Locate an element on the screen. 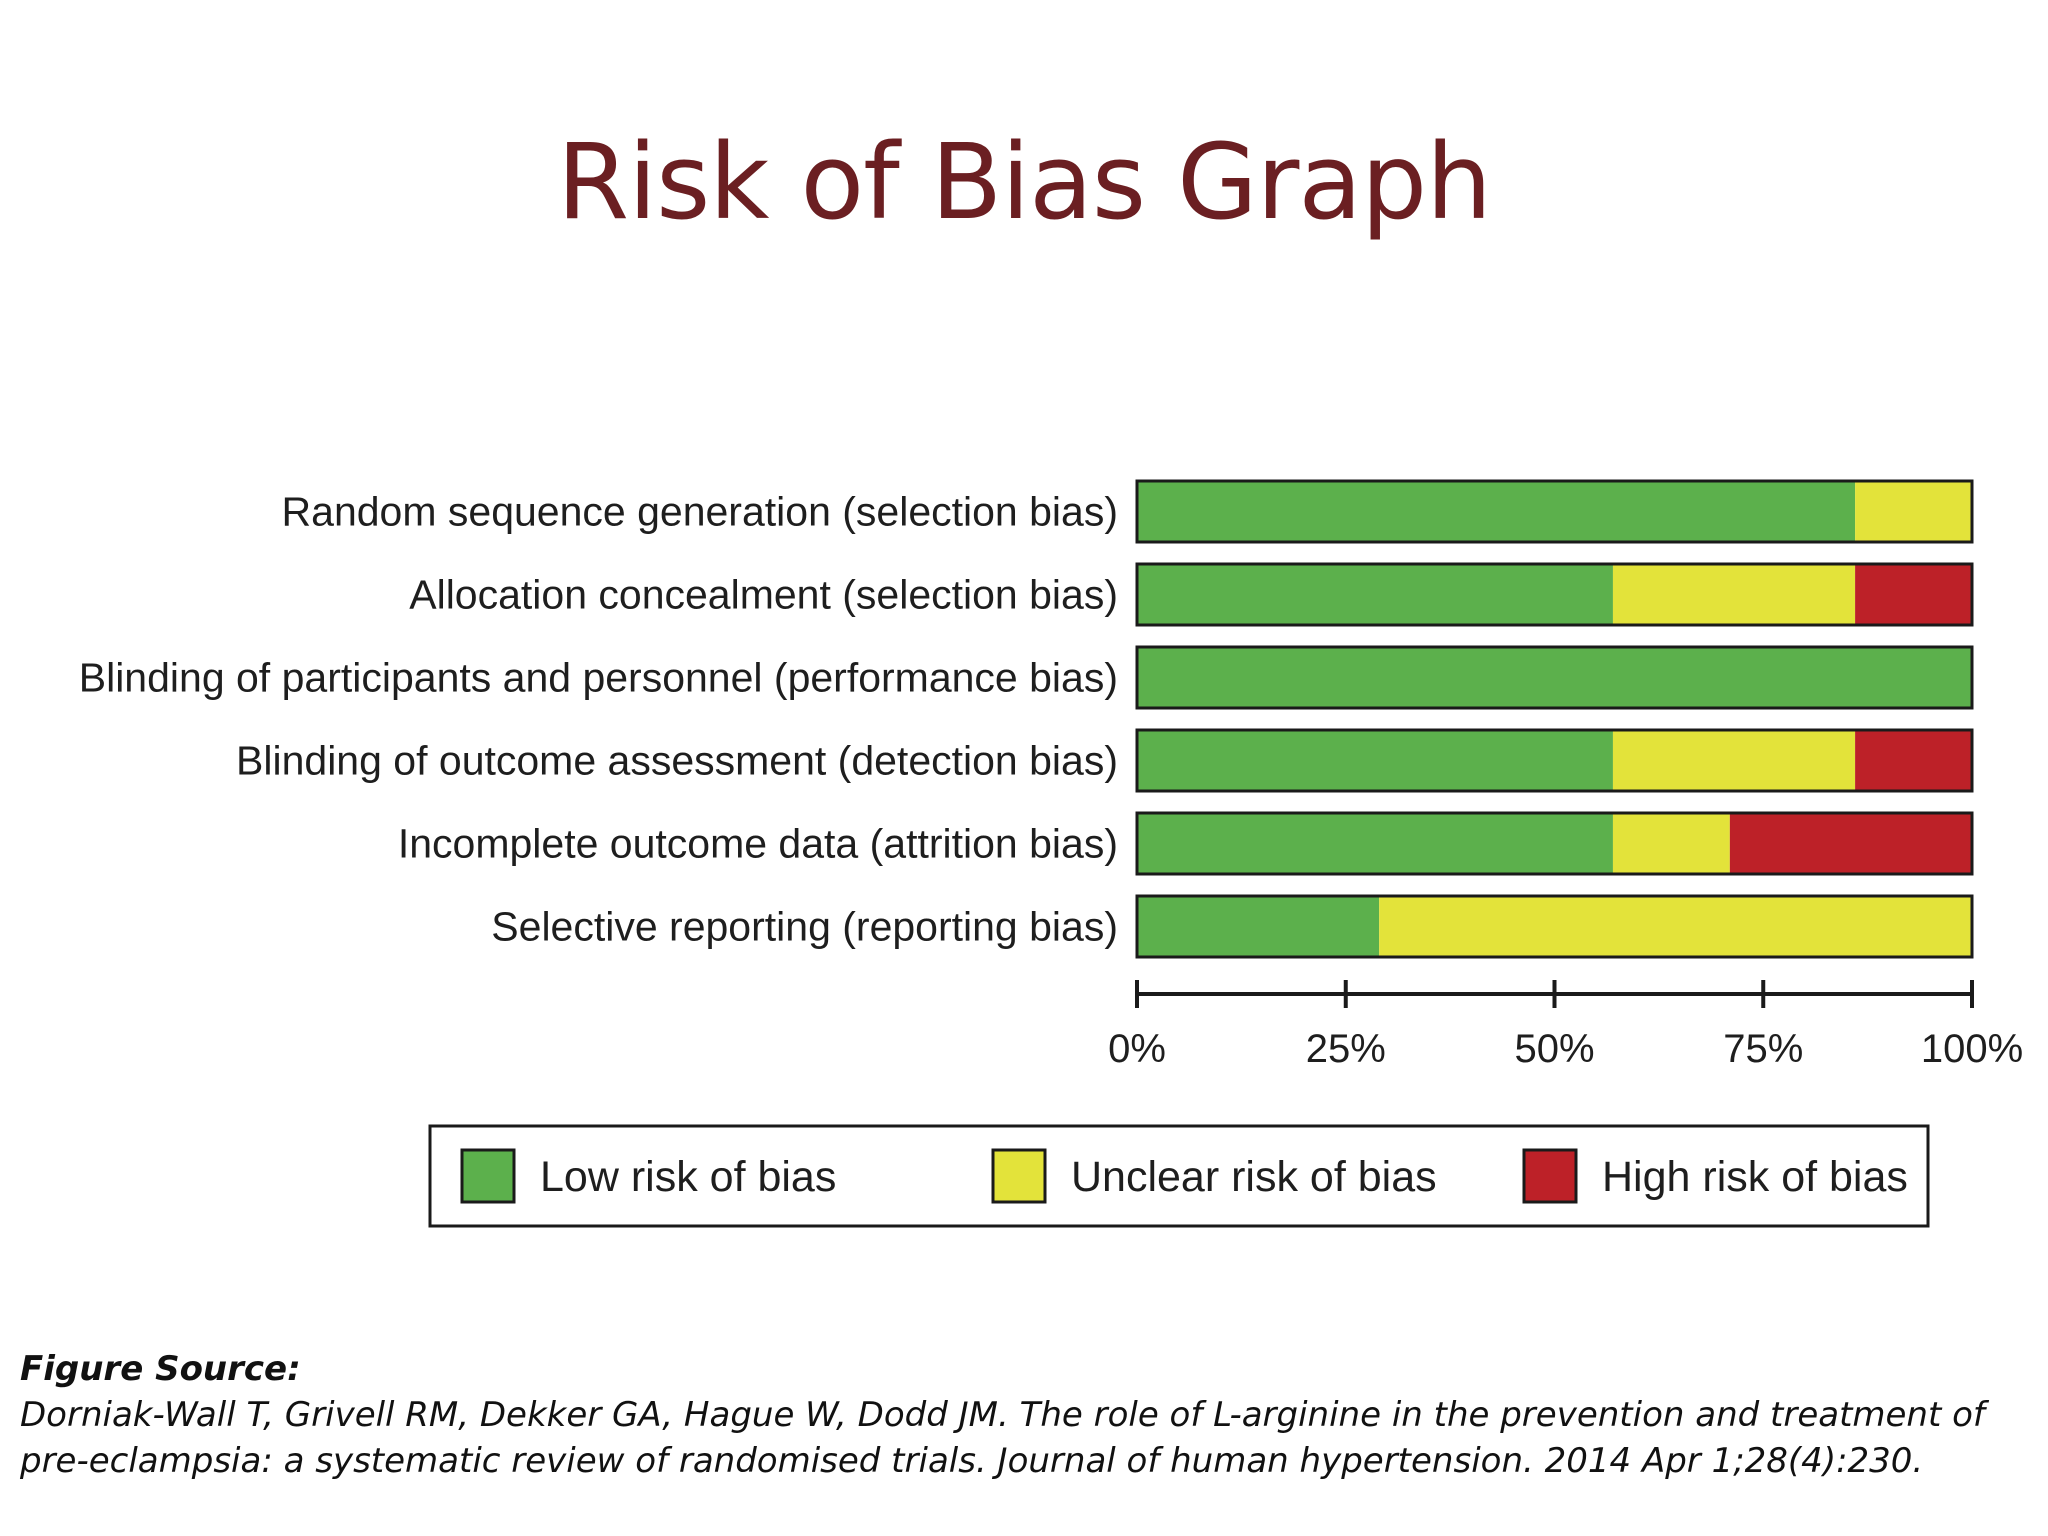 The width and height of the screenshot is (2048, 1536). bars-layer is located at coordinates (1554, 719).